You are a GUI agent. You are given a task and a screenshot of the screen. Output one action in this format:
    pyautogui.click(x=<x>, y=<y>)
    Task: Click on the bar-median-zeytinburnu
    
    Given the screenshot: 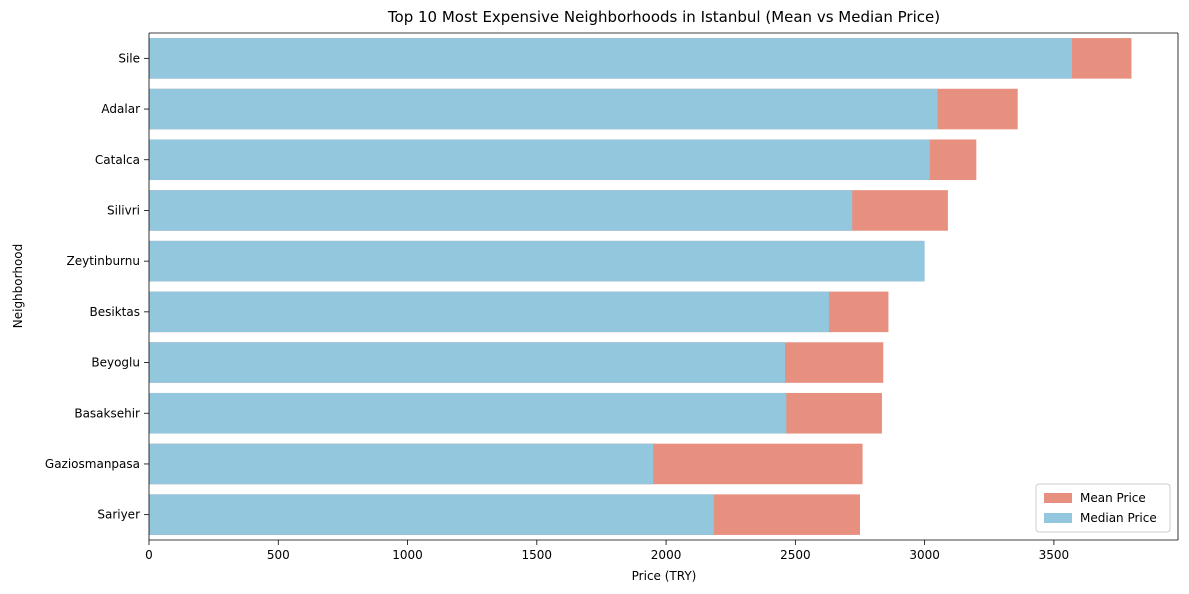 What is the action you would take?
    pyautogui.click(x=537, y=261)
    